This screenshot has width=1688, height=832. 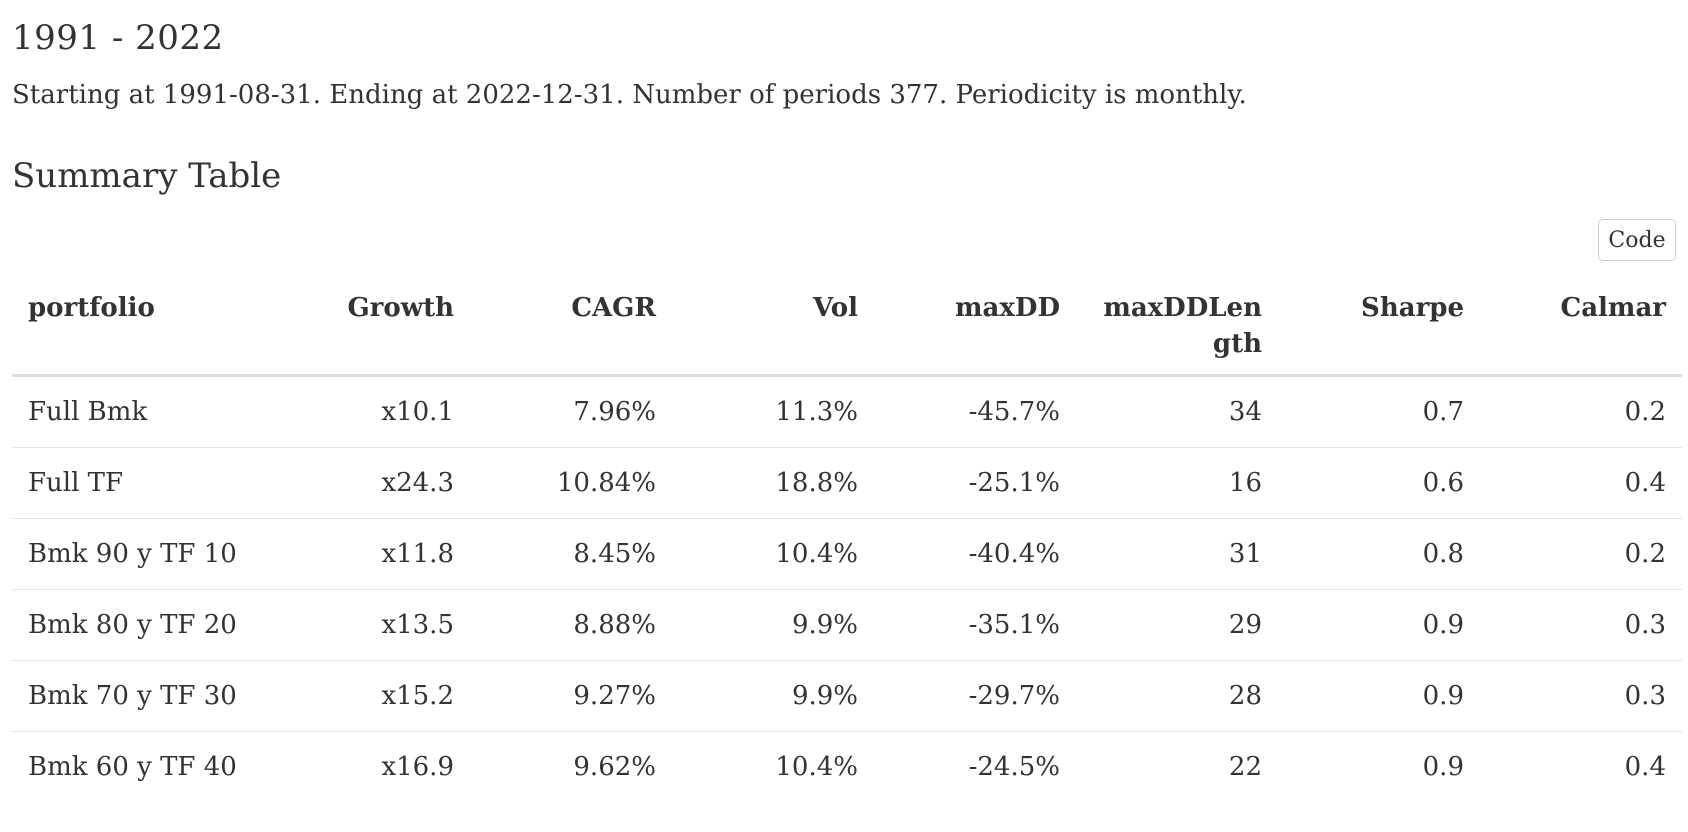 I want to click on table-row: Full TF x24.3 10.84% 18.8% -25.1% 16 0.6 0.4, so click(x=847, y=483).